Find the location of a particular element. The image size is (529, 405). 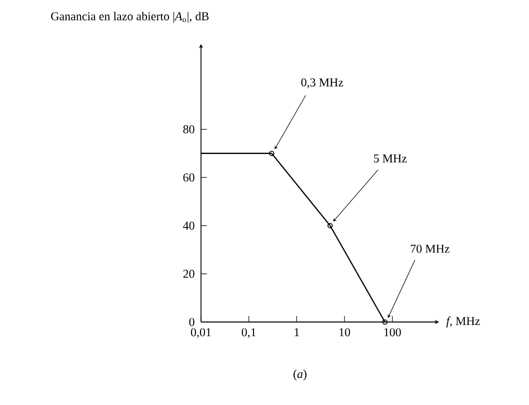

annotation: 70 MHz is located at coordinates (430, 248).